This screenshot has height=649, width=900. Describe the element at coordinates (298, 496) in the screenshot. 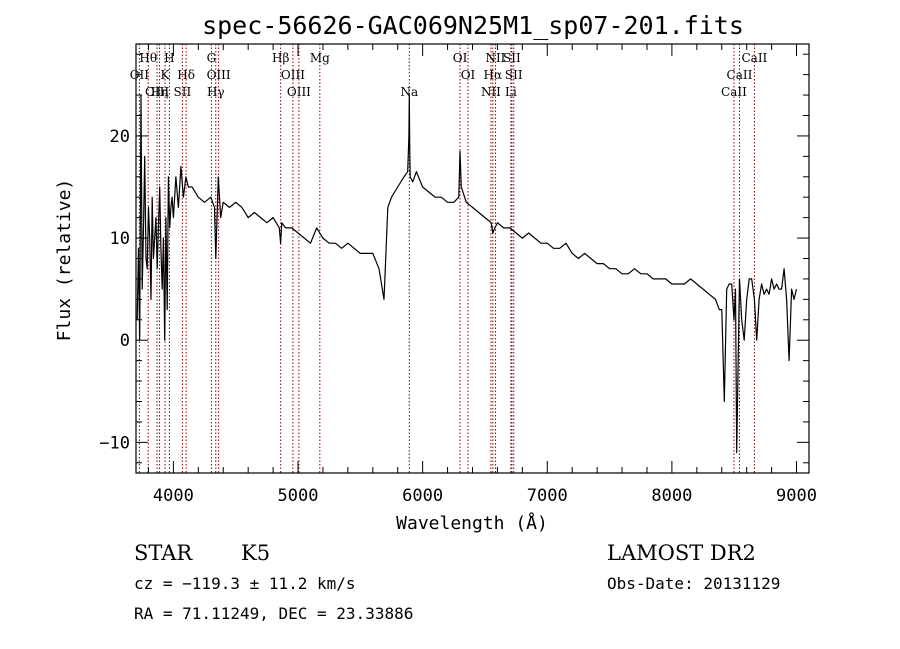

I see `x-tick-label: 5000` at that location.